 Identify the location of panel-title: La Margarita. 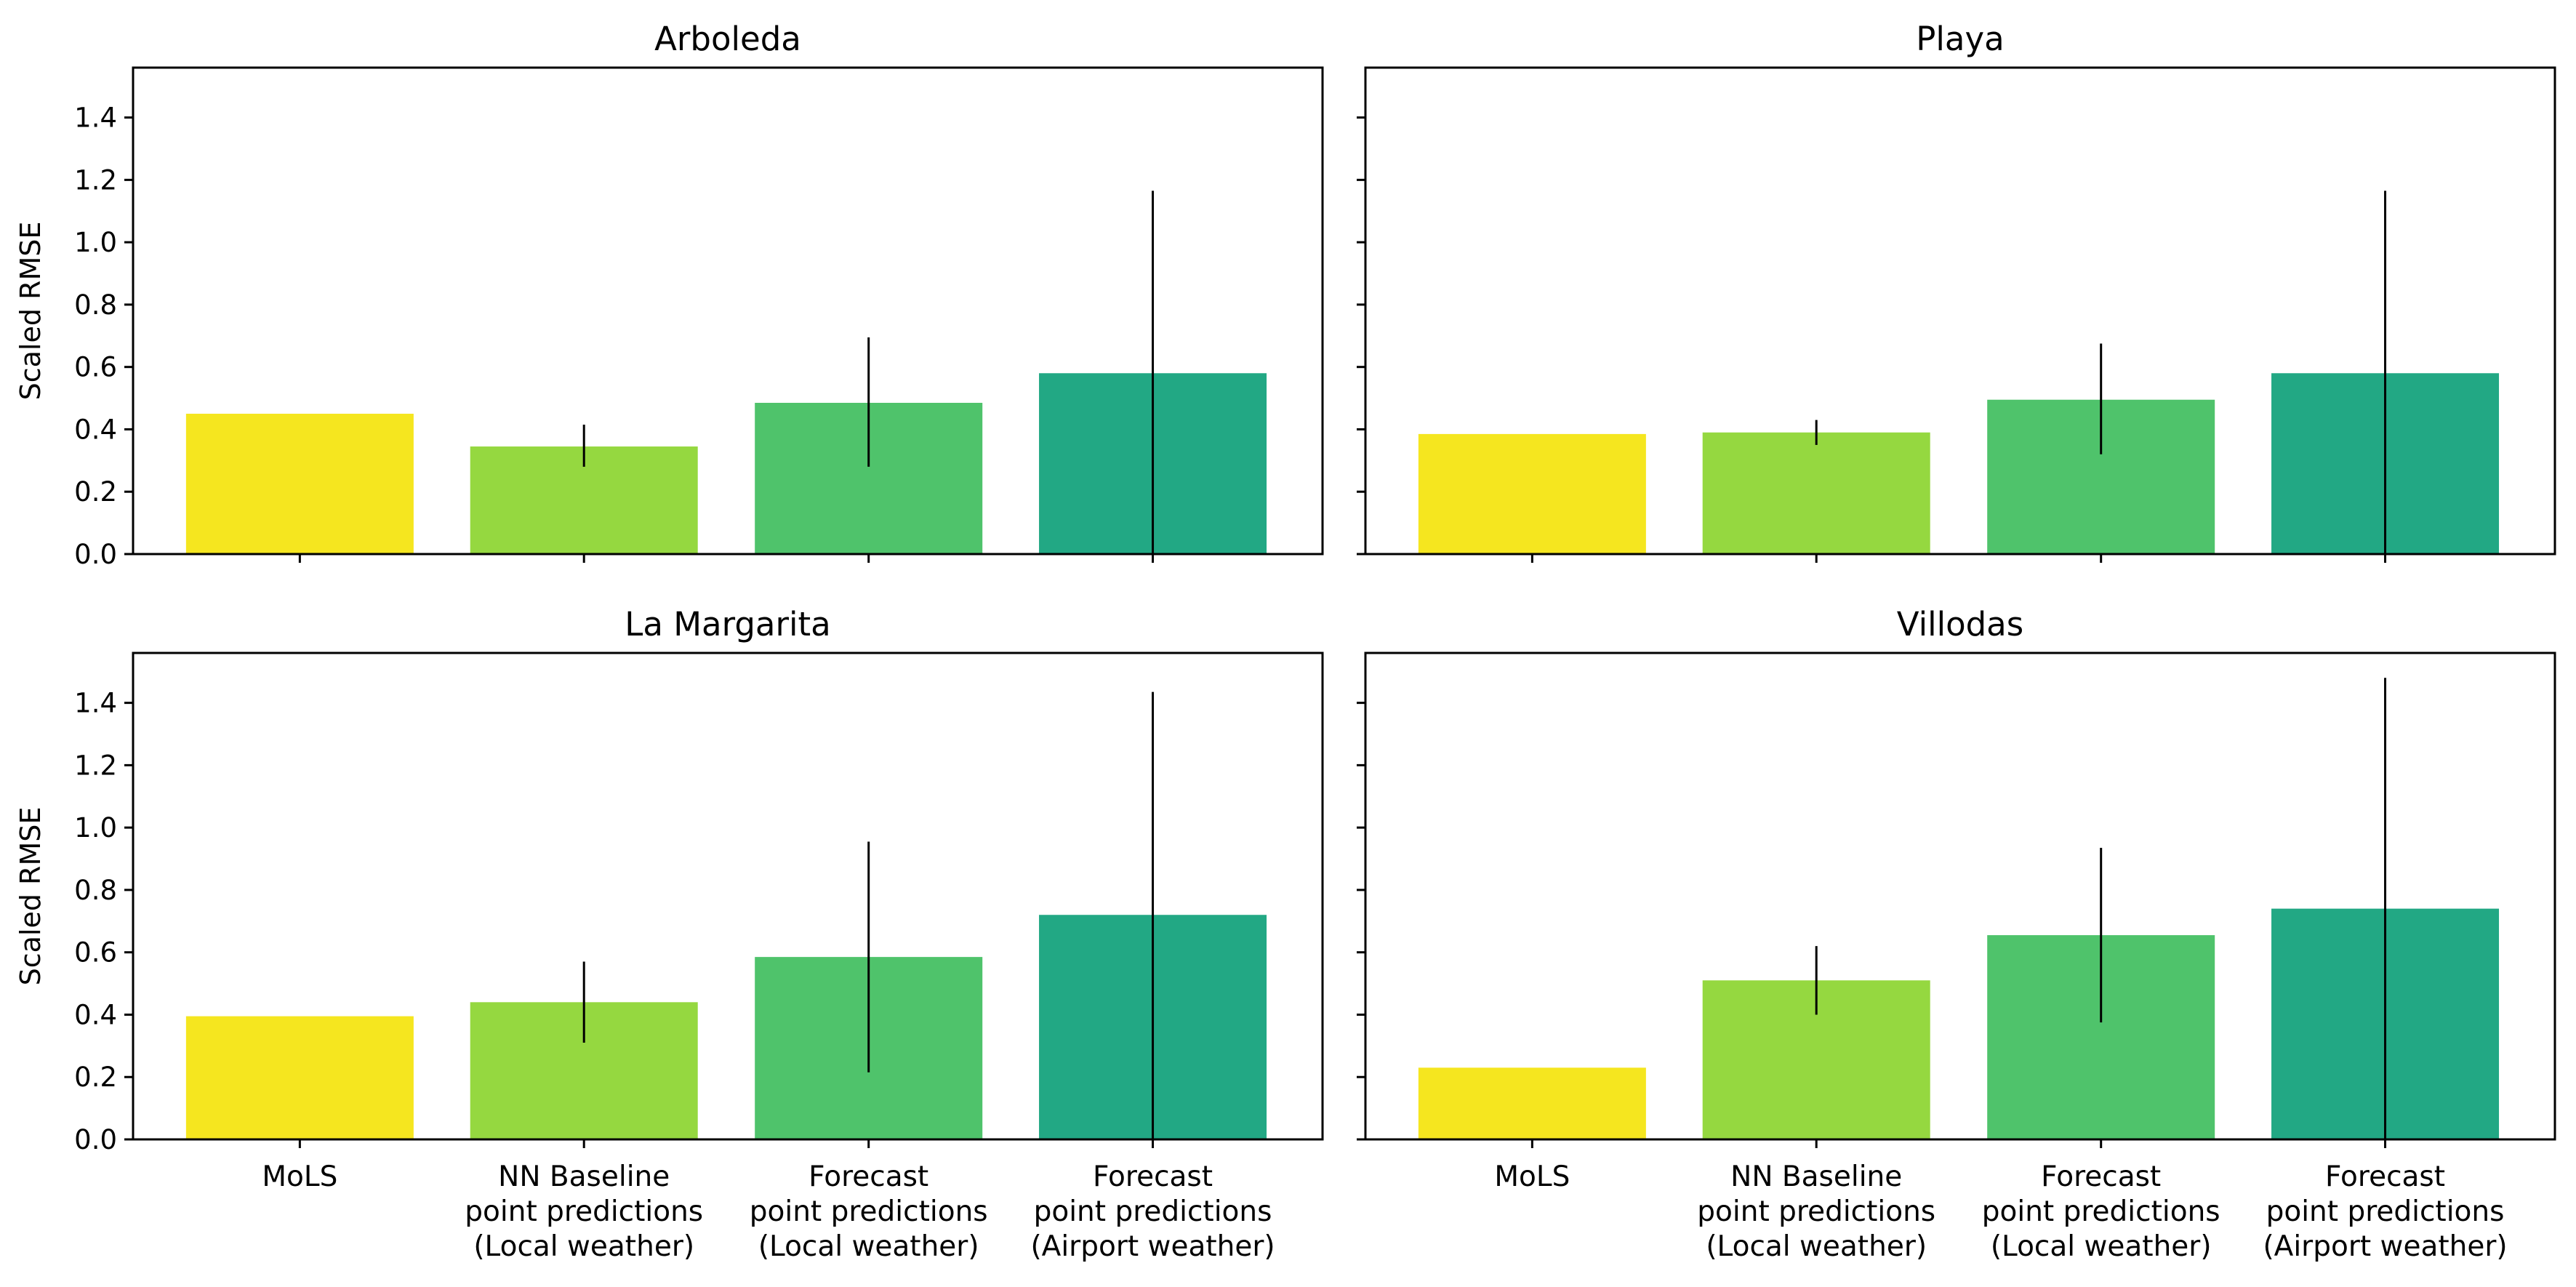
(727, 624).